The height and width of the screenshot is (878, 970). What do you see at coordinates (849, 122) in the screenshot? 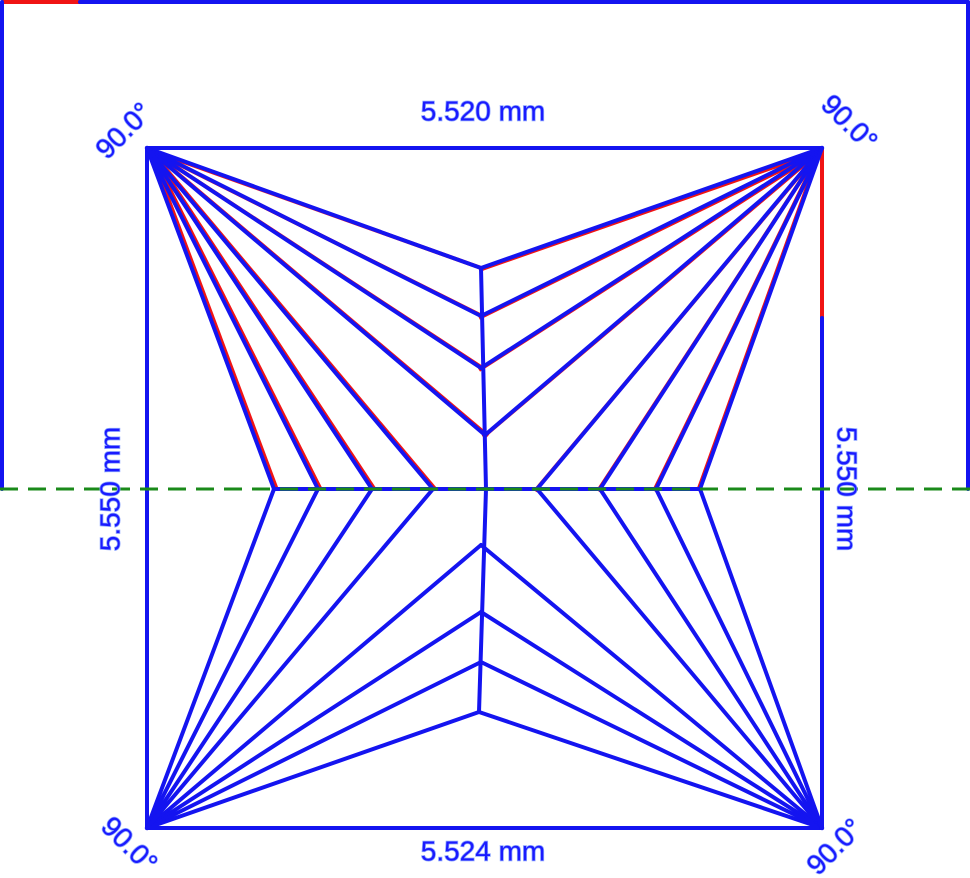
I see `angle-top-right: 90.0°` at bounding box center [849, 122].